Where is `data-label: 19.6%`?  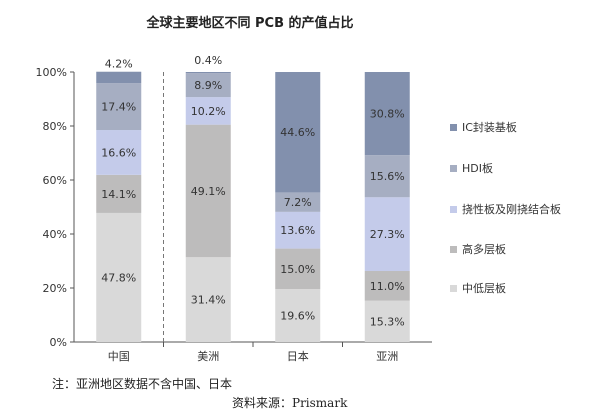 data-label: 19.6% is located at coordinates (297, 316).